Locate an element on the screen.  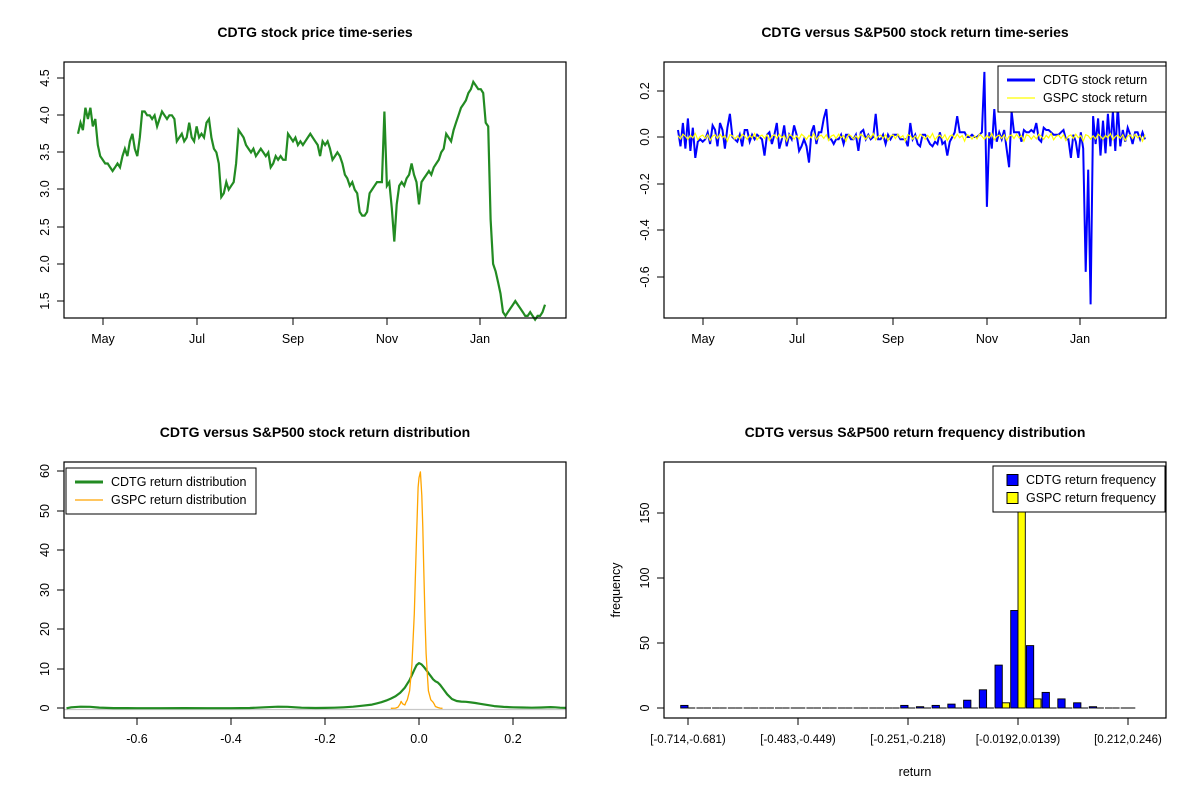
y-tick-label: 0.0 is located at coordinates (645, 136).